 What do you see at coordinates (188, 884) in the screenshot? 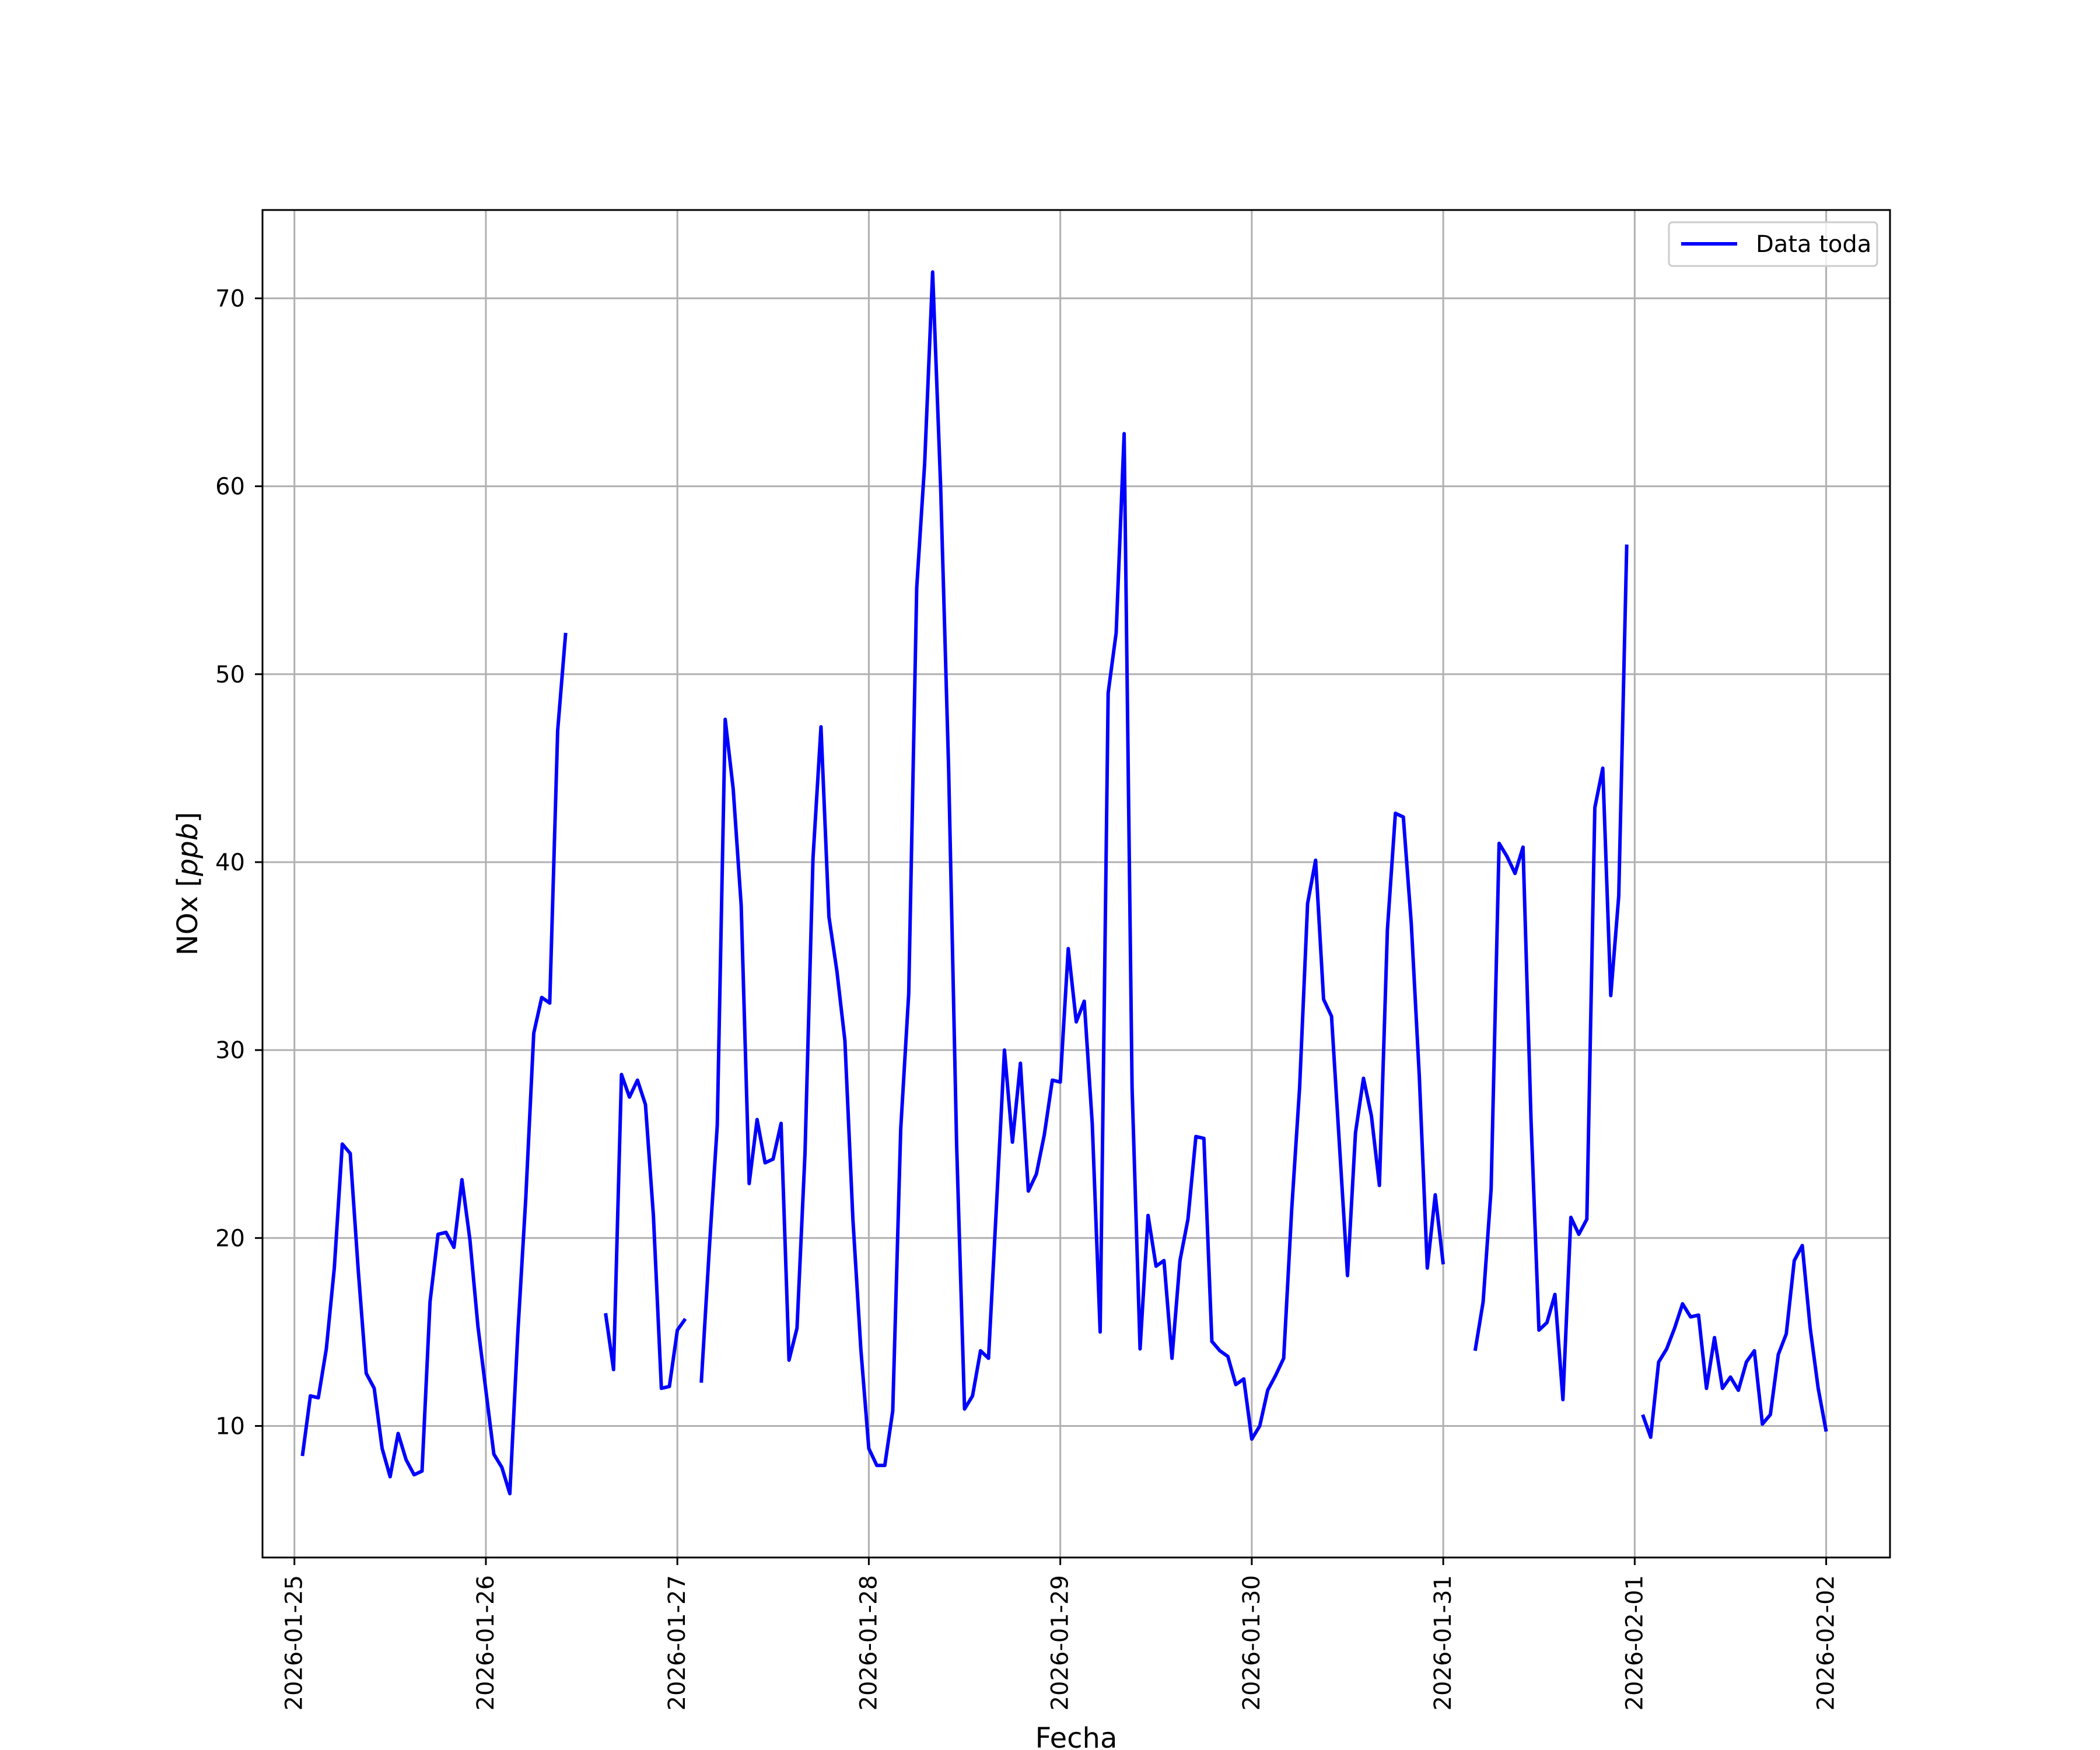
I see `y-axis-label: NOx [ppb]` at bounding box center [188, 884].